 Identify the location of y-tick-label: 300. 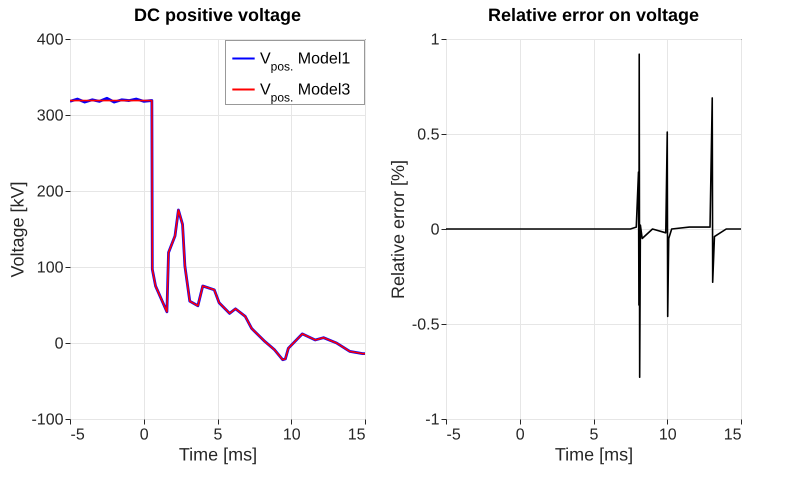
(50, 116).